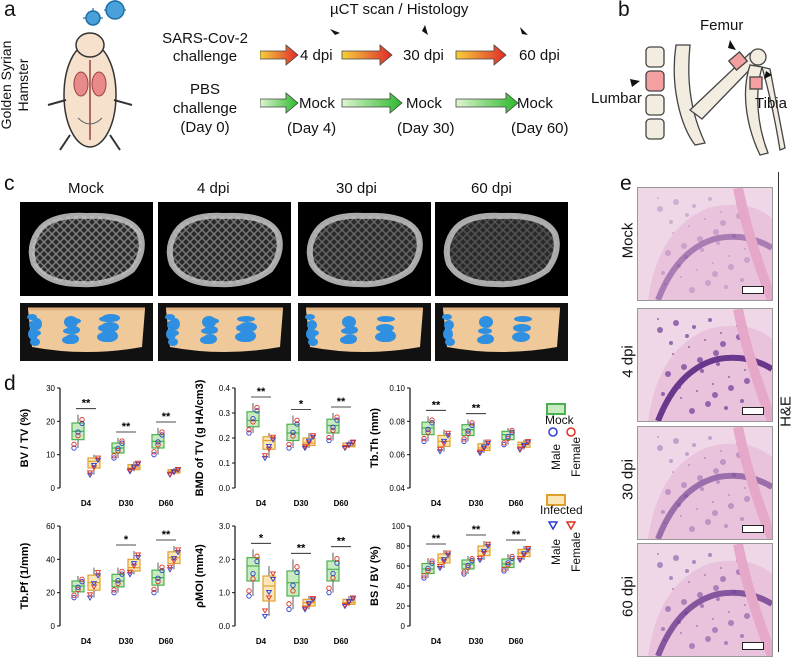 The height and width of the screenshot is (658, 798). I want to click on ct-col-mock: Mock, so click(86, 188).